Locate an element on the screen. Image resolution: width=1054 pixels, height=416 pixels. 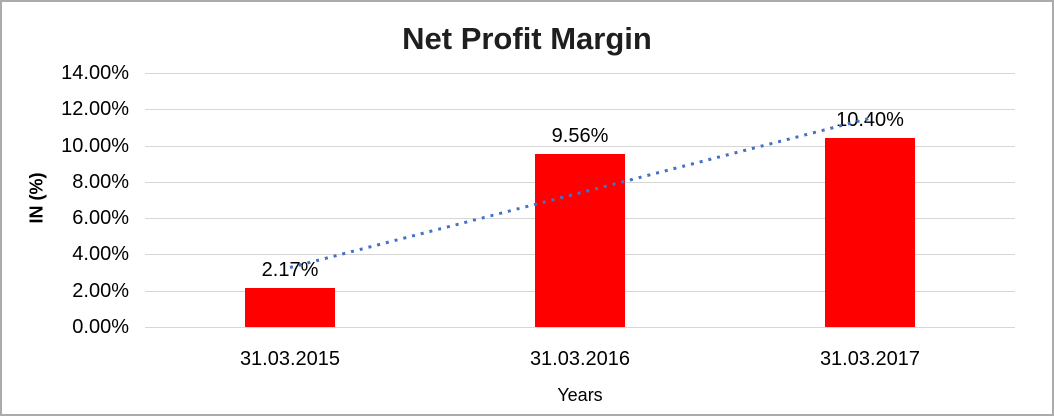
chart-title: Net Profit Margin is located at coordinates (527, 38).